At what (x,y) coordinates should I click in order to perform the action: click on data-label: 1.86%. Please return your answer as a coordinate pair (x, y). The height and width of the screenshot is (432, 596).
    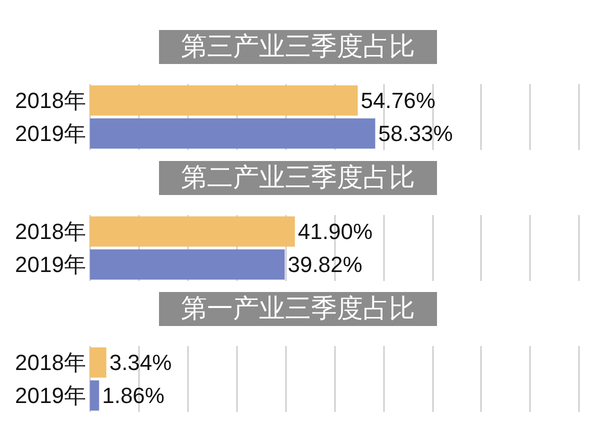
    Looking at the image, I should click on (133, 395).